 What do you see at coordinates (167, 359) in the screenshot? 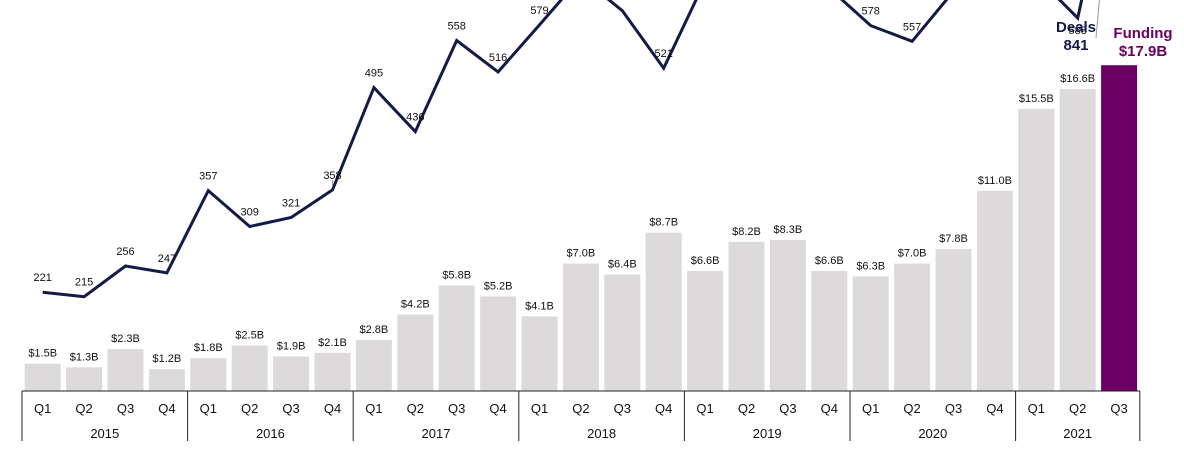
I see `funding-bar-label: $1.2B` at bounding box center [167, 359].